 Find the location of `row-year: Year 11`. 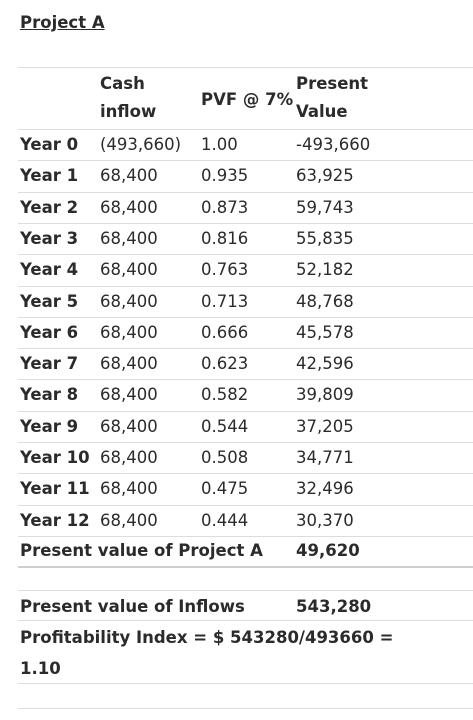

row-year: Year 11 is located at coordinates (55, 488).